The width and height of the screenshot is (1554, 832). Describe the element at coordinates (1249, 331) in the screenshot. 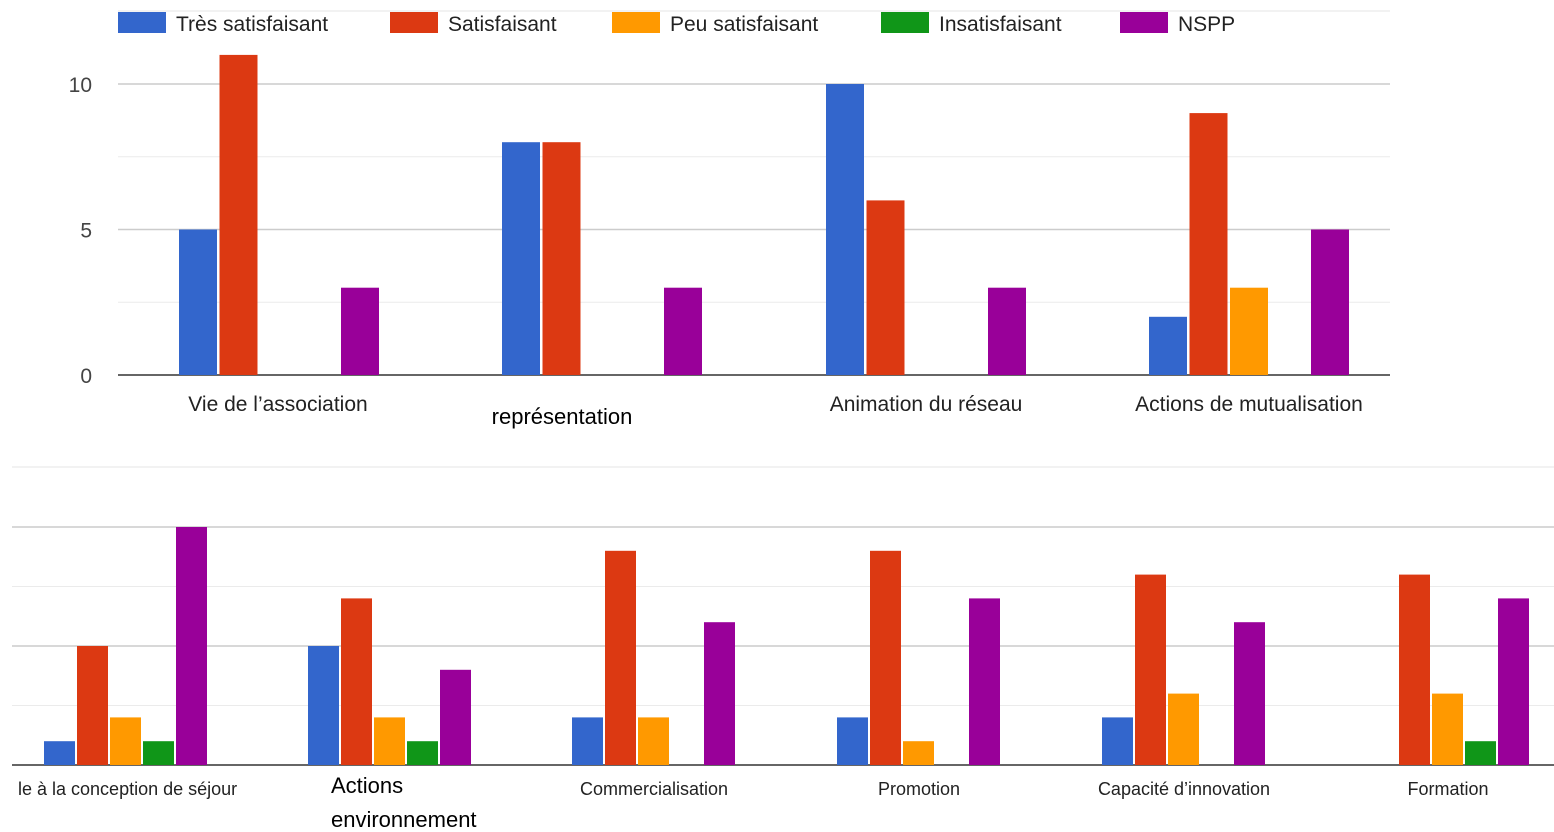

I see `bar-actions-de-mutualisation-peu-satisfaisant` at that location.